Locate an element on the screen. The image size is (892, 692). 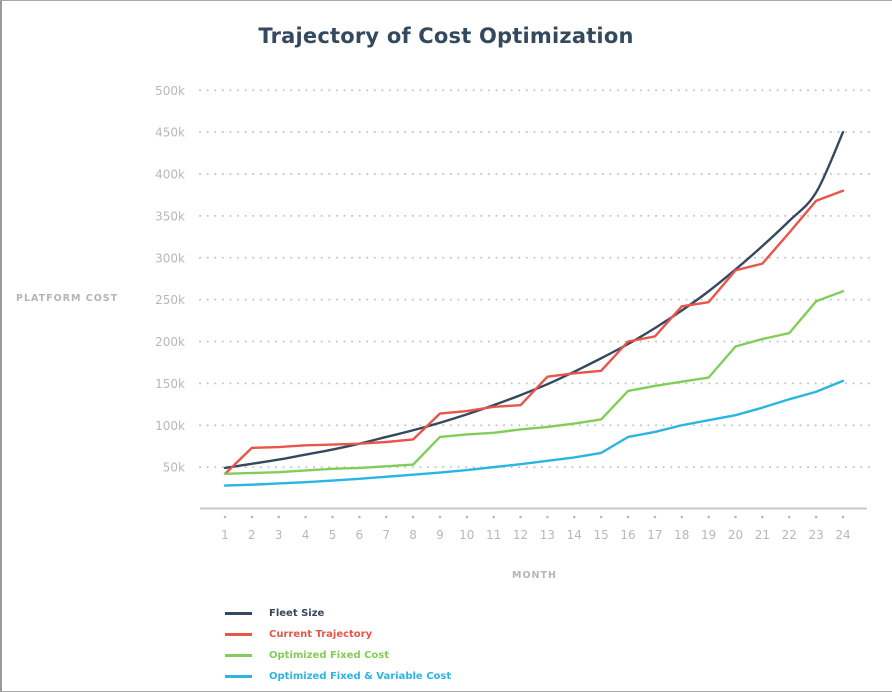
x-axis-label: MONTH is located at coordinates (534, 575).